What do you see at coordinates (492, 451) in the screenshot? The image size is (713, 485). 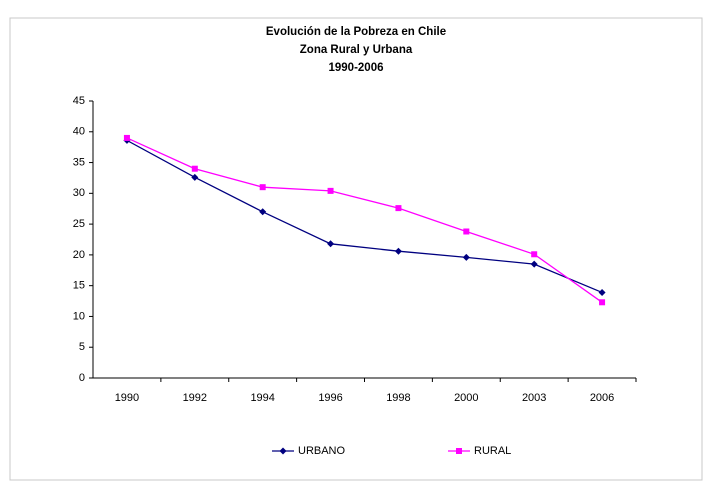 I see `legend-label: RURAL` at bounding box center [492, 451].